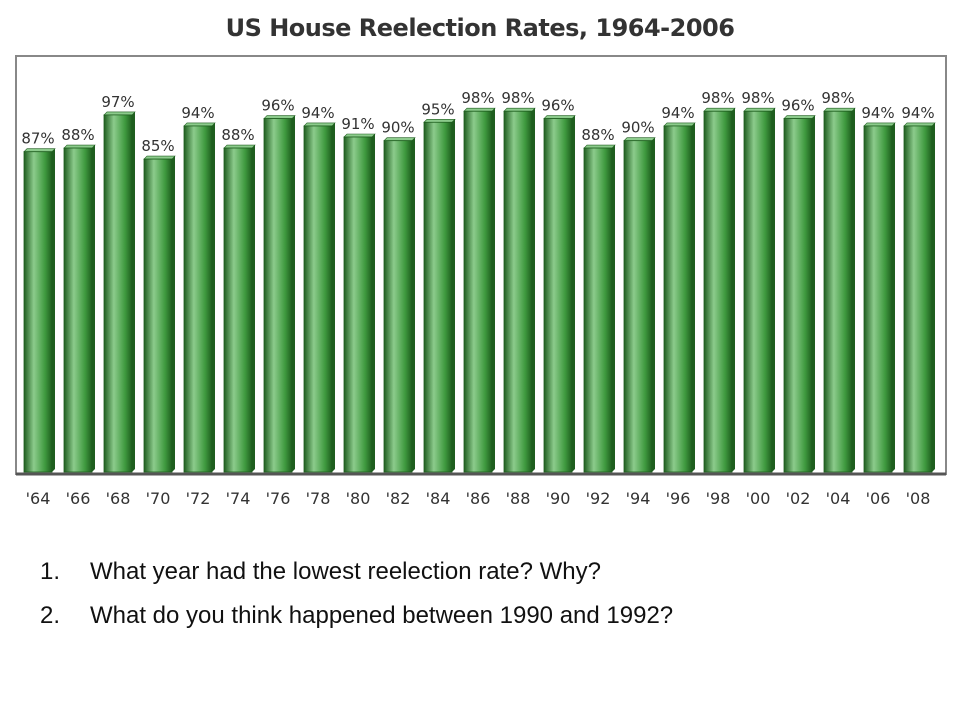 This screenshot has height=720, width=960. Describe the element at coordinates (38, 498) in the screenshot. I see `x-tick-label: '64` at that location.